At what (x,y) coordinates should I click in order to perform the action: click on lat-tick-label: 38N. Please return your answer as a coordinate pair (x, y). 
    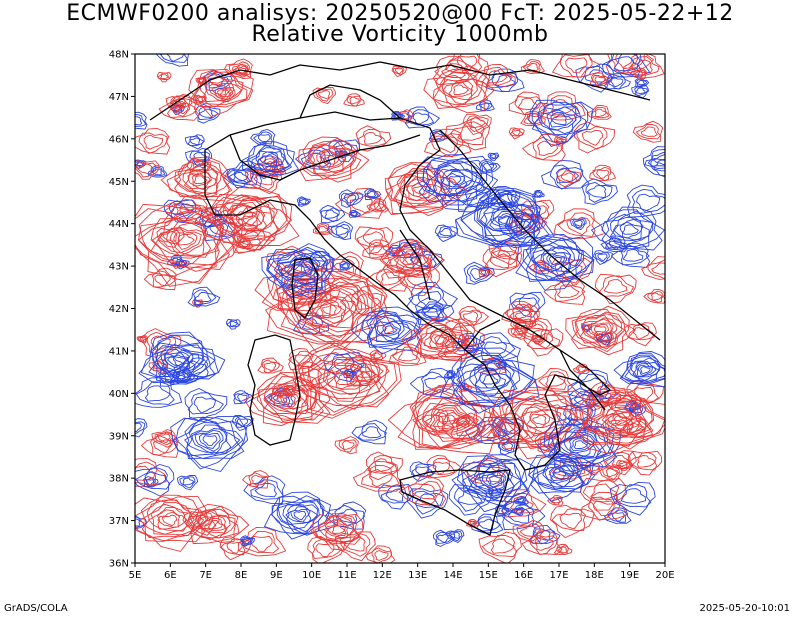
    Looking at the image, I should click on (119, 479).